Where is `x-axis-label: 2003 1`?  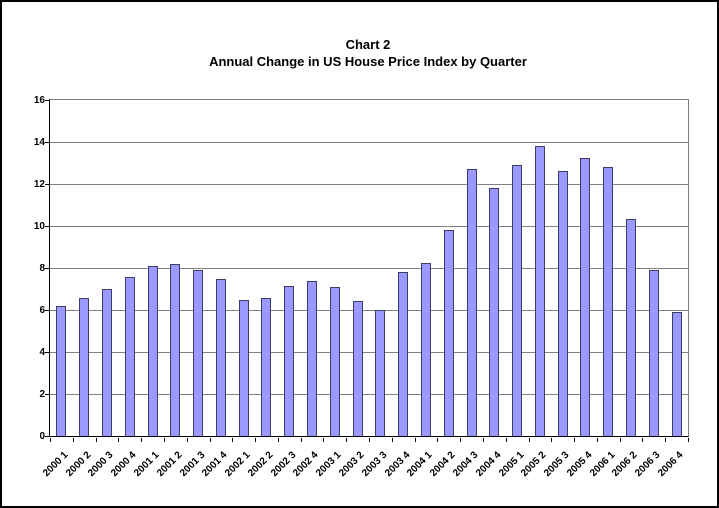 x-axis-label: 2003 1 is located at coordinates (329, 464).